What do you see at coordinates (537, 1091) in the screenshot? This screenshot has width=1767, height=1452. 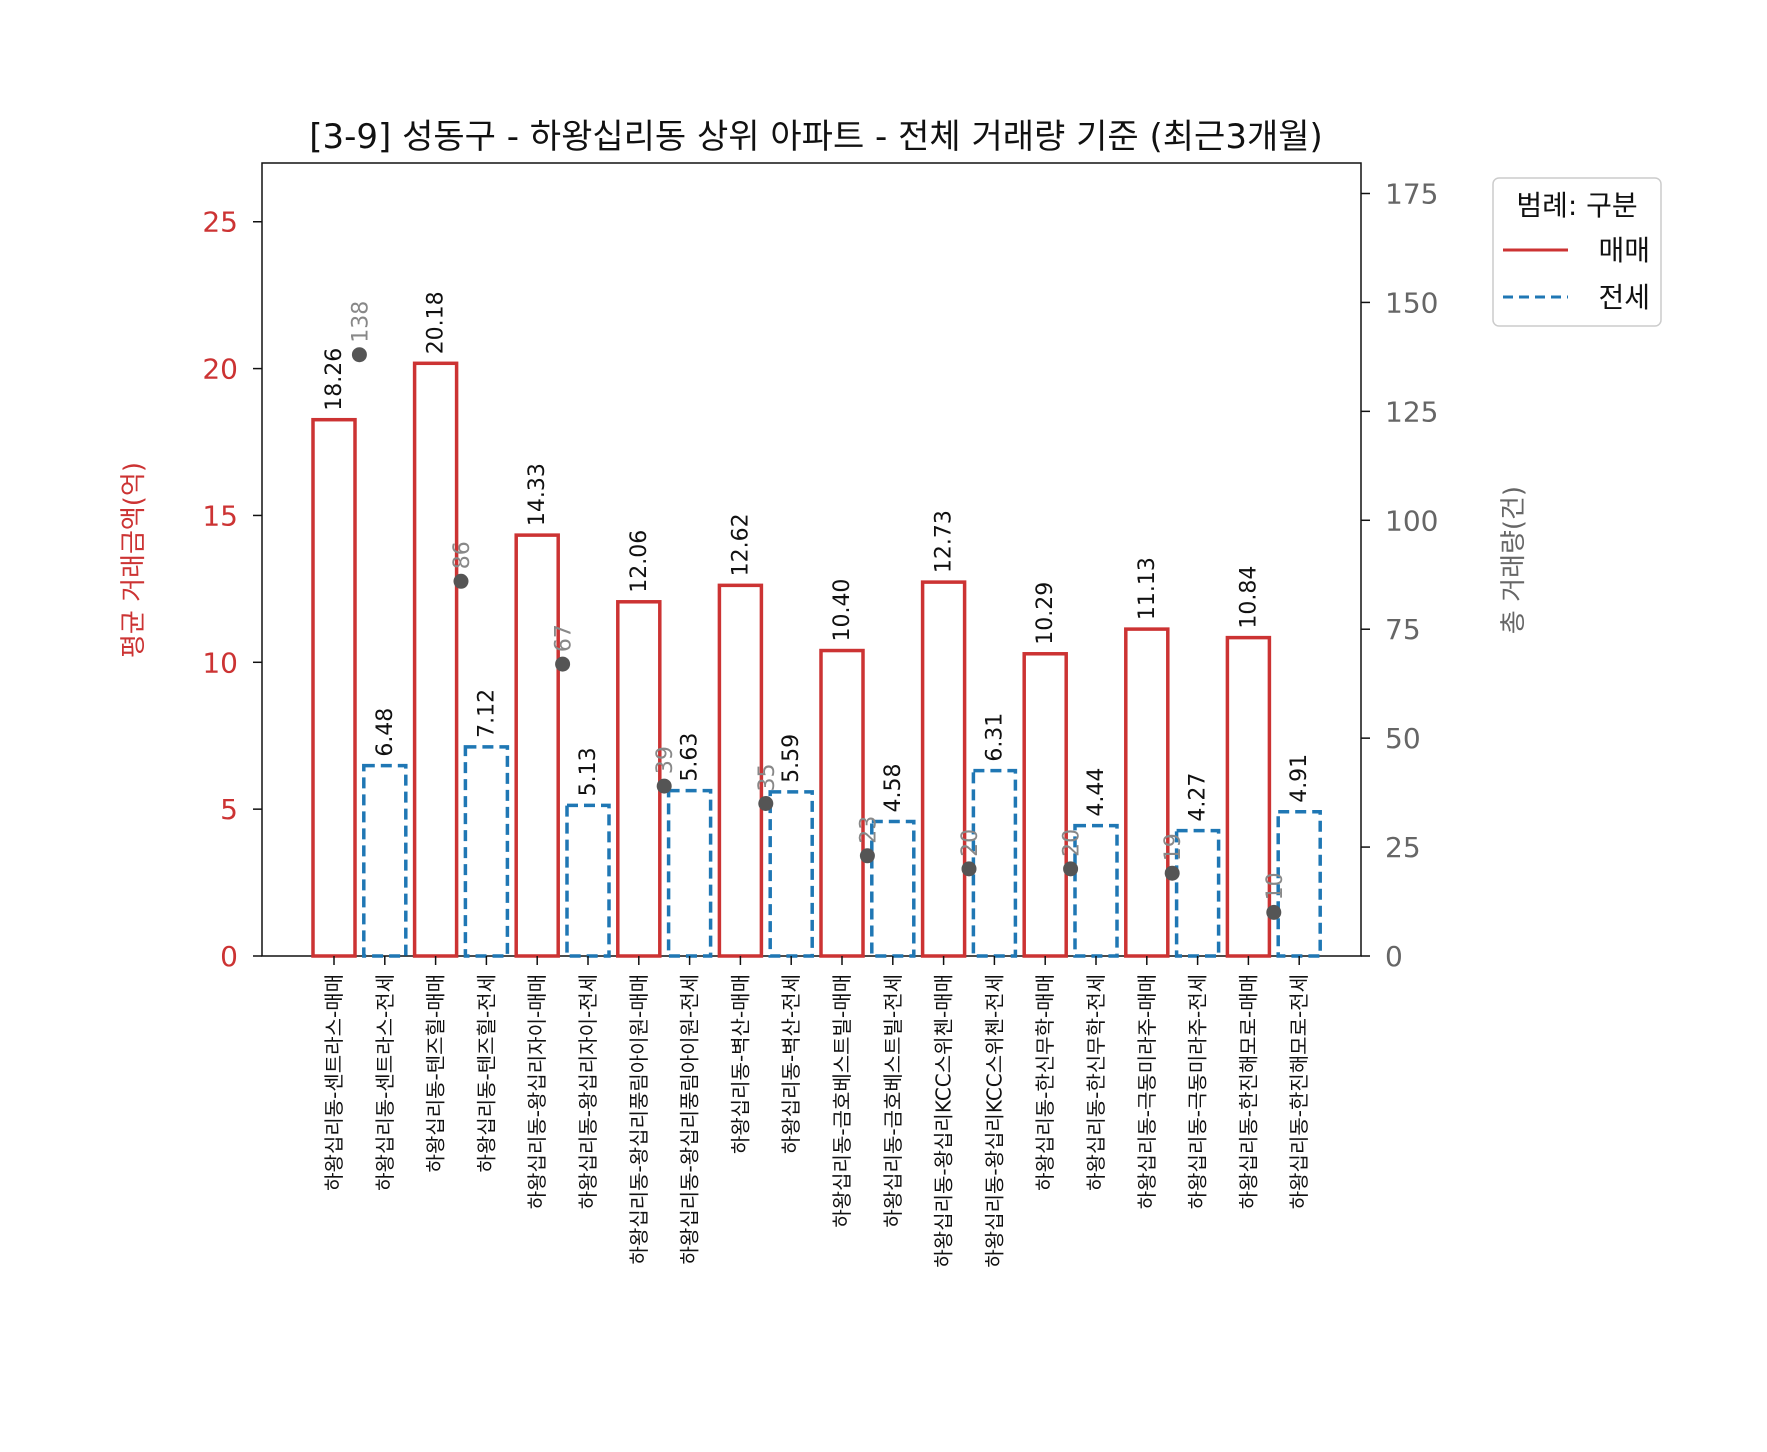 I see `x-tick-label-4: 하왕십리동-왕십리자이-매매` at bounding box center [537, 1091].